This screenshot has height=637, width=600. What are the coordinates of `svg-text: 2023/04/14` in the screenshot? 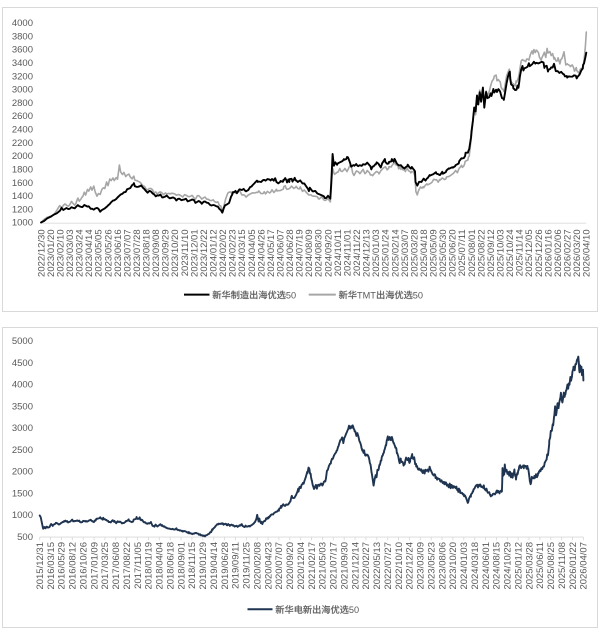 It's located at (89, 253).